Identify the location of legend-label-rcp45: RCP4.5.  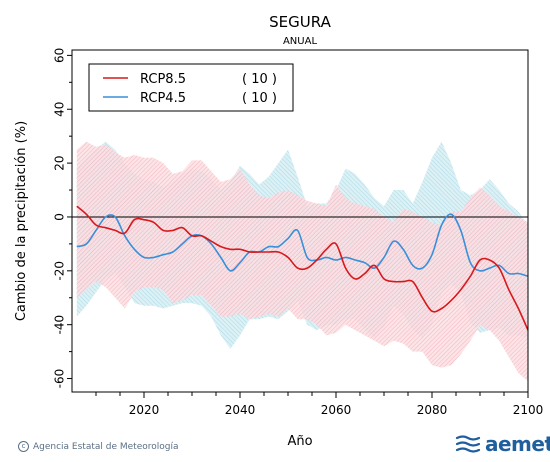
(163, 98).